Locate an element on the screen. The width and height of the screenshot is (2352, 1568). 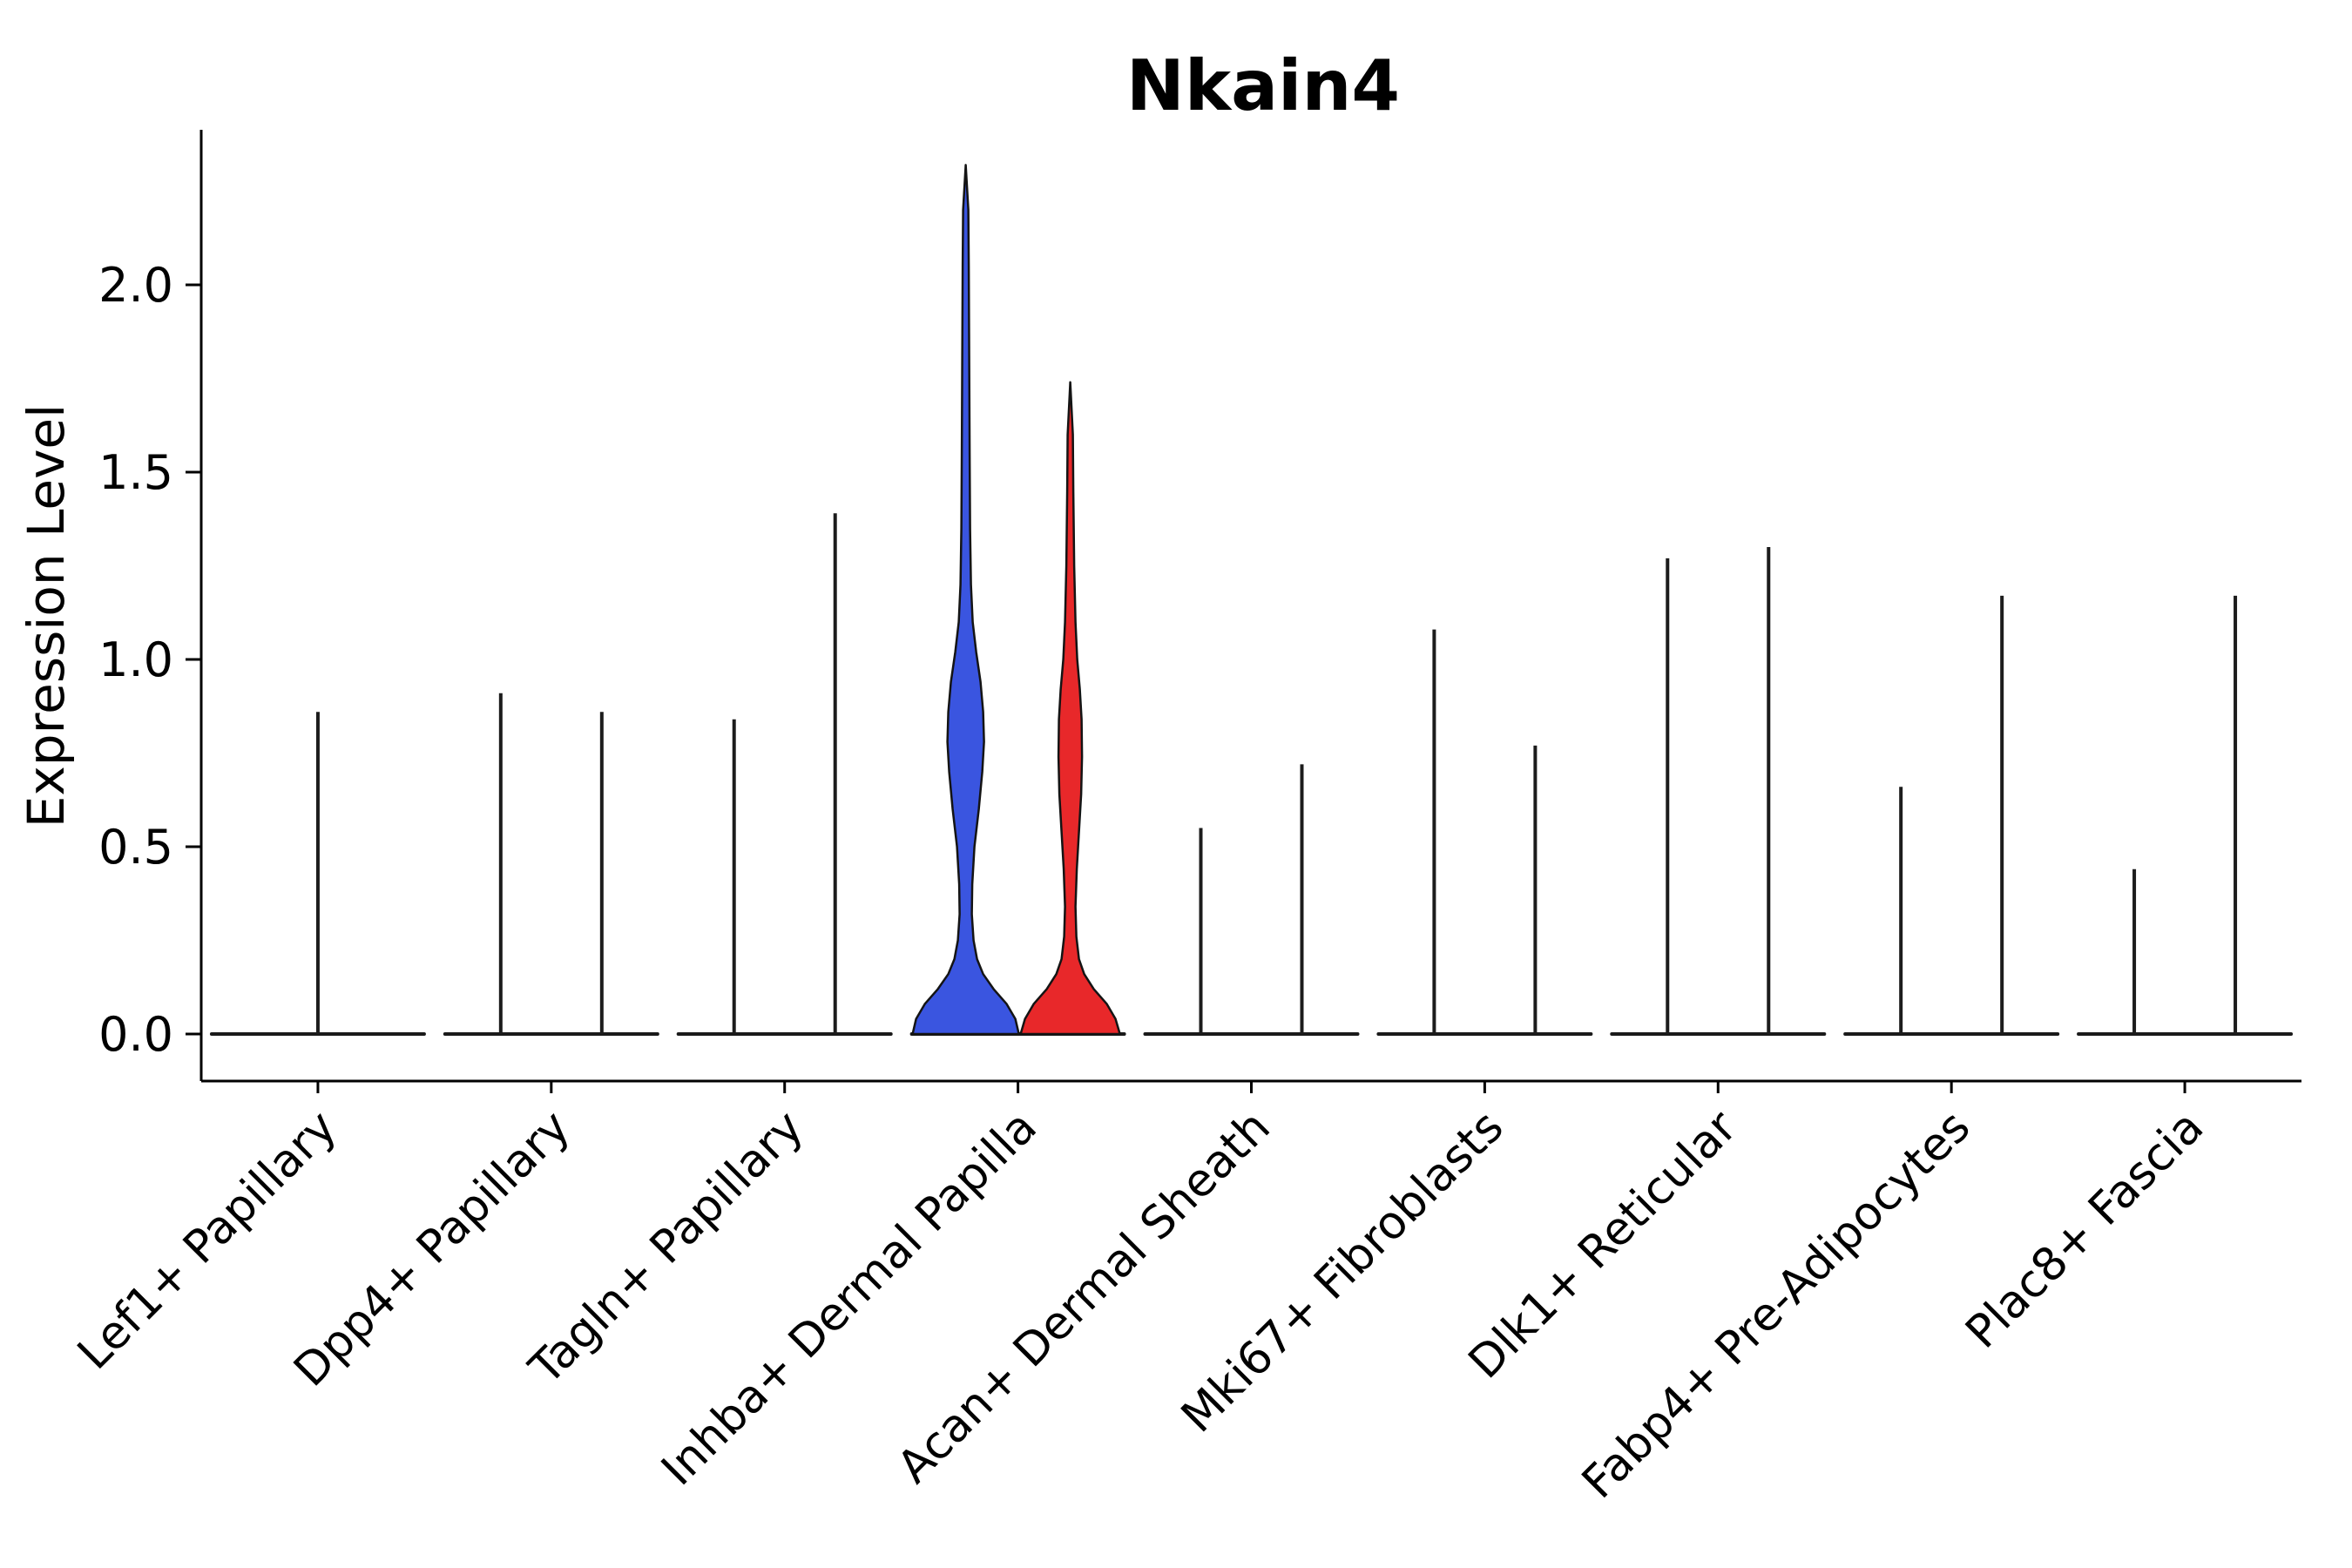
chart-title: Nkain4 is located at coordinates (1263, 85).